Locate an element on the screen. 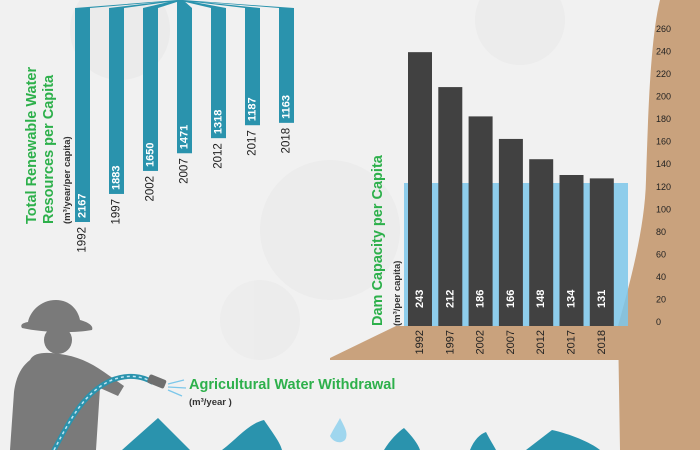  dam-year-label: 2017 is located at coordinates (572, 342).